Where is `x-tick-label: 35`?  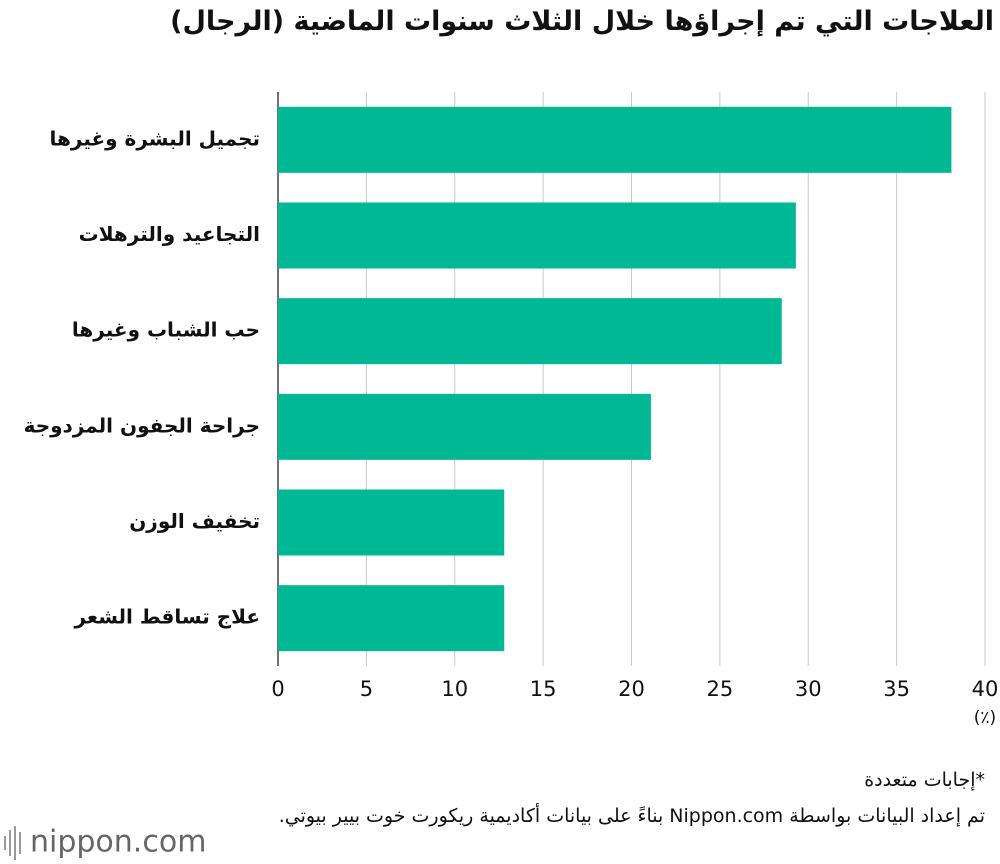 x-tick-label: 35 is located at coordinates (896, 689).